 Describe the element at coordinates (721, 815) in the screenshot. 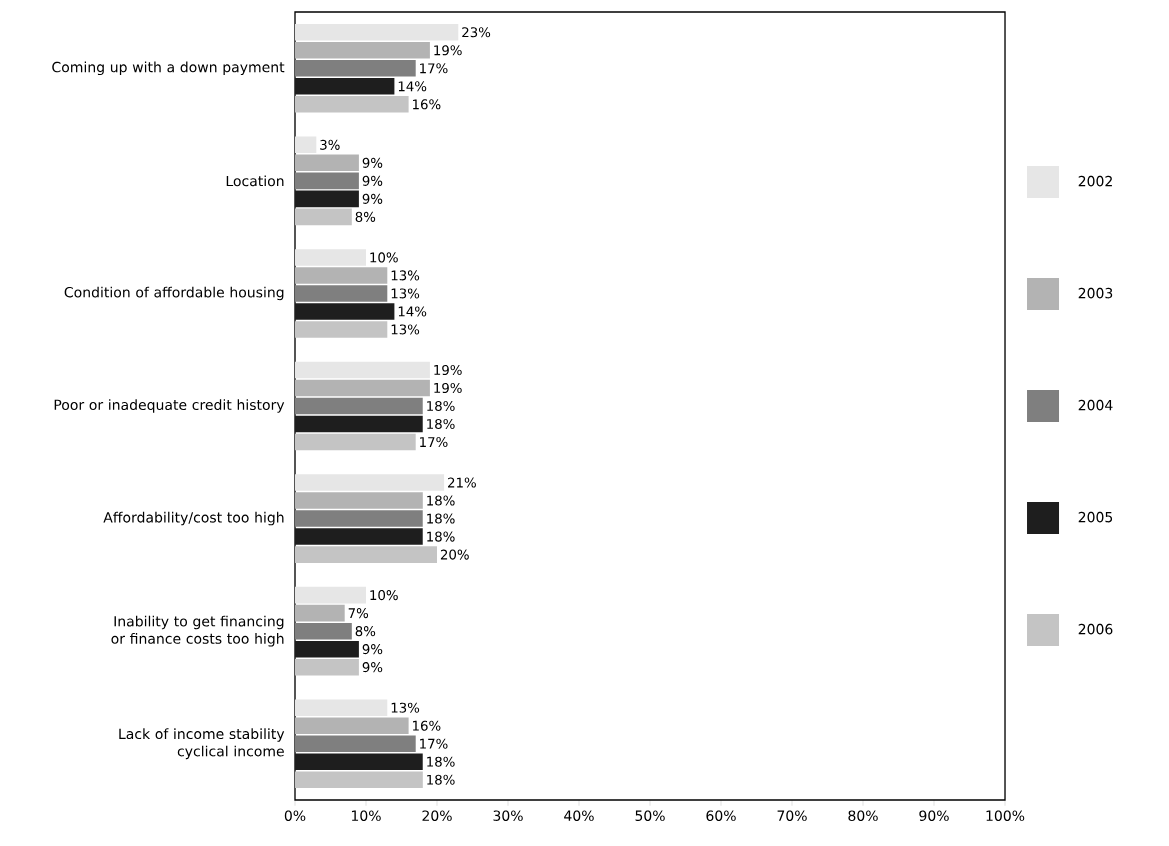

I see `x-tick-label: 60%` at that location.